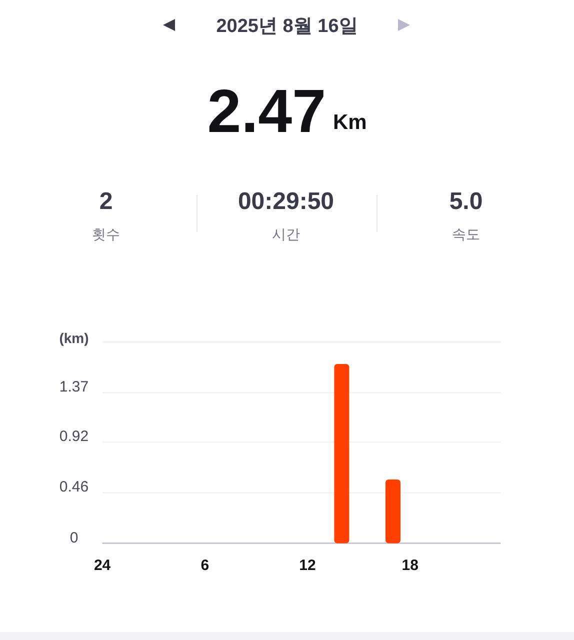 The width and height of the screenshot is (574, 640). What do you see at coordinates (74, 487) in the screenshot?
I see `y-tick-label: 0.46` at bounding box center [74, 487].